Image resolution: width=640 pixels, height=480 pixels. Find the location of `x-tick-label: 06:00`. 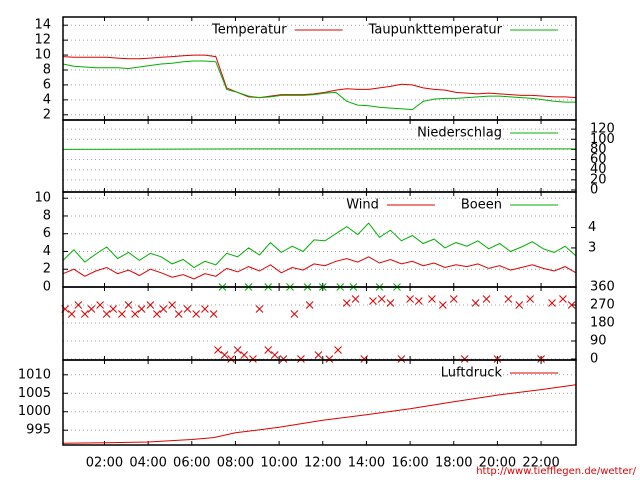

x-tick-label: 06:00 is located at coordinates (191, 463).